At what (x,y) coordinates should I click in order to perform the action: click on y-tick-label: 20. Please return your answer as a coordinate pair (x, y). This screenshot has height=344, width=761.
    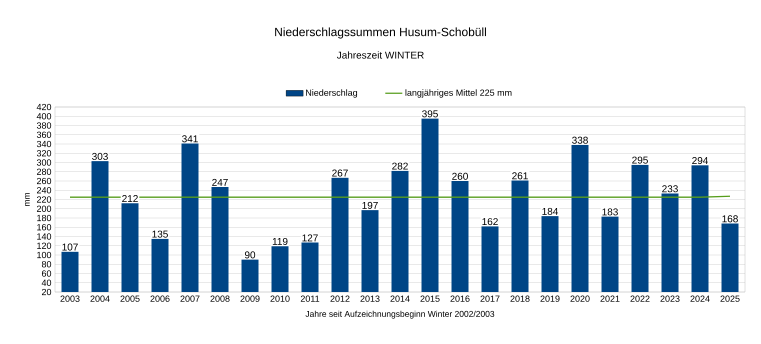
    Looking at the image, I should click on (47, 292).